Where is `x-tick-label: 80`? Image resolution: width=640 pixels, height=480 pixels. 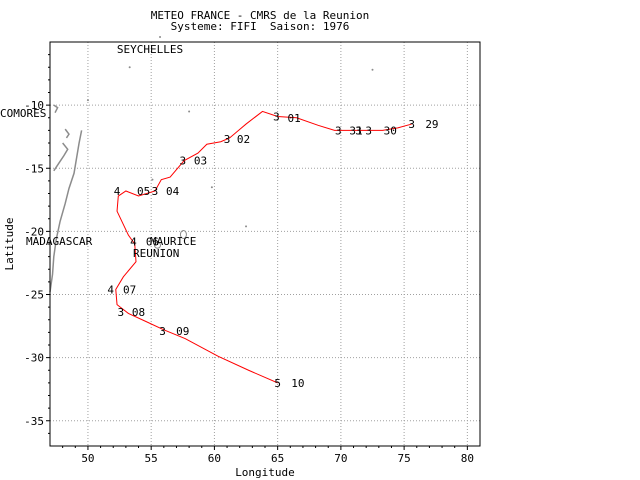
x-tick-label: 80 is located at coordinates (467, 458).